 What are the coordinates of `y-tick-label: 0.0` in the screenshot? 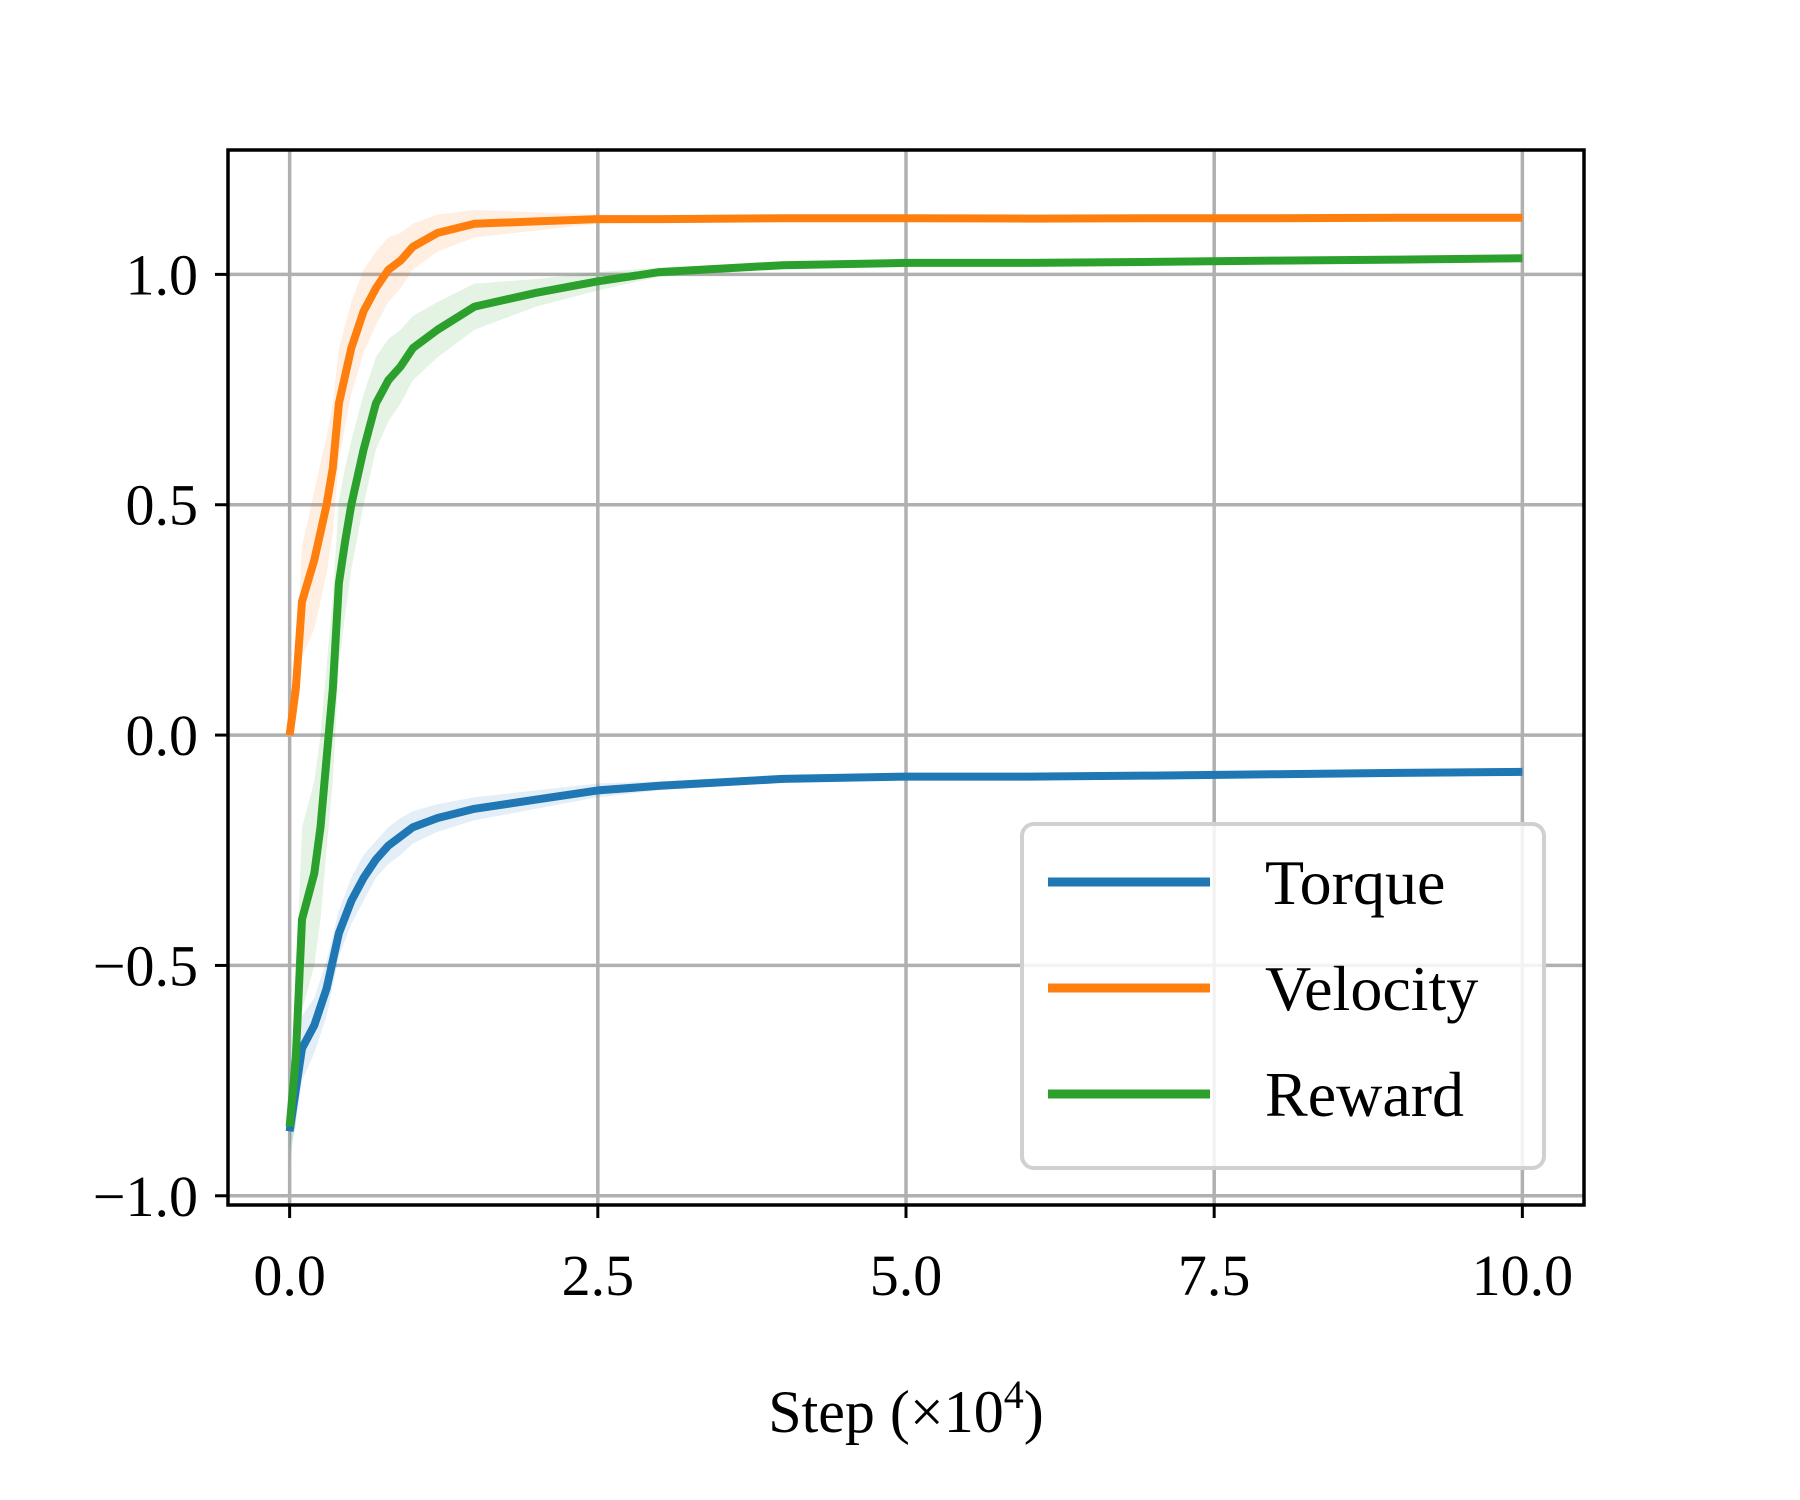 It's located at (162, 735).